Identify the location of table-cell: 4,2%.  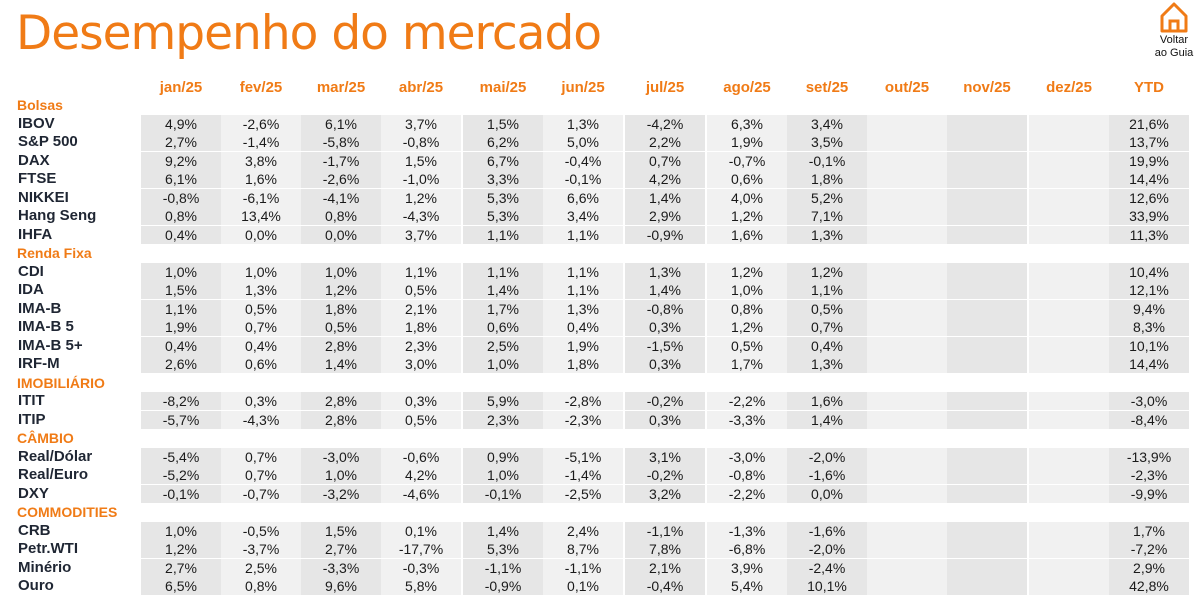
(421, 475).